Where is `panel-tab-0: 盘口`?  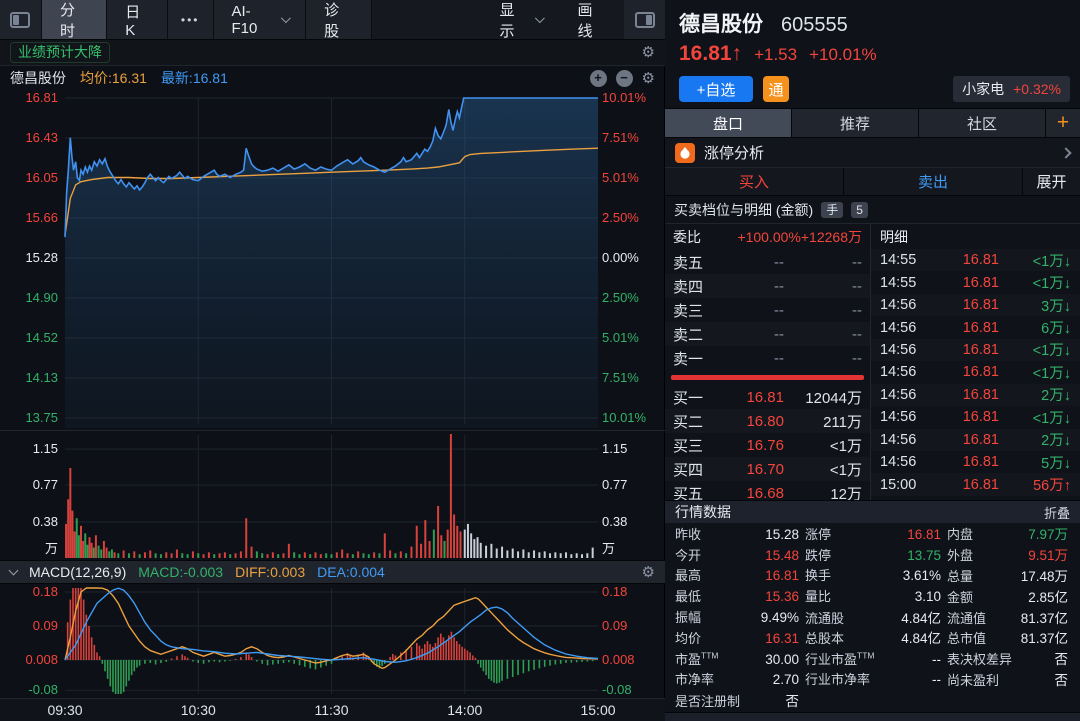
panel-tab-0: 盘口 is located at coordinates (728, 123).